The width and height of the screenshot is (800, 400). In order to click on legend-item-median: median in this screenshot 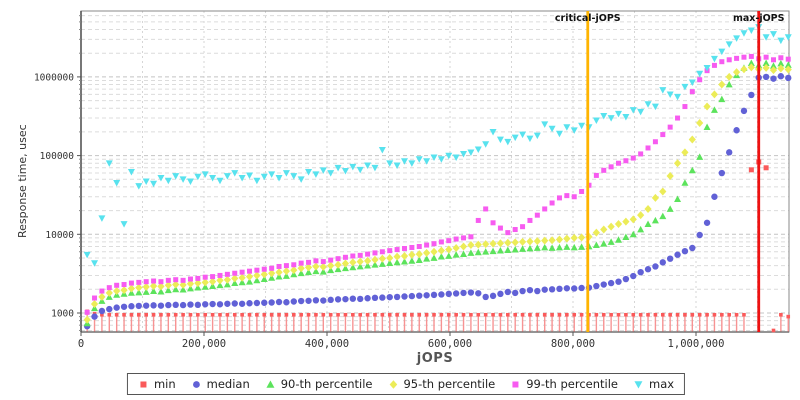, I will do `click(220, 384)`.